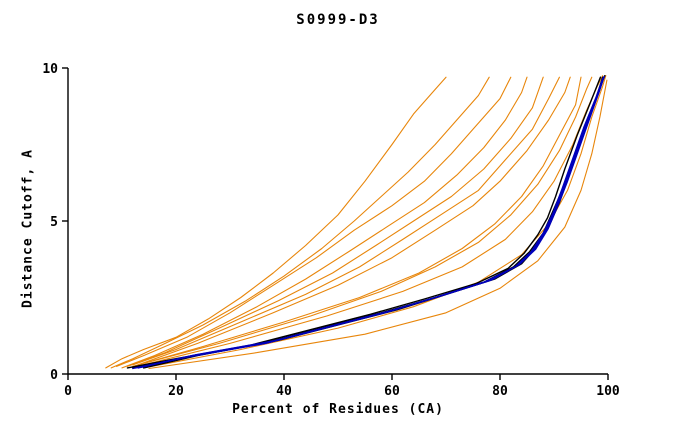 This screenshot has height=440, width=680. What do you see at coordinates (284, 391) in the screenshot?
I see `x-tick-label: 40` at bounding box center [284, 391].